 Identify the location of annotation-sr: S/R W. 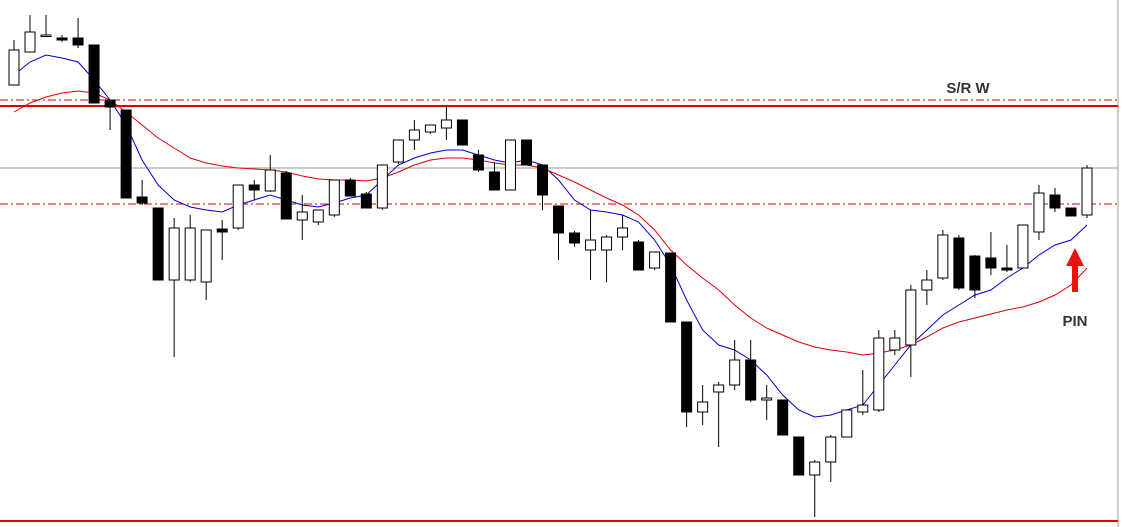
(968, 88).